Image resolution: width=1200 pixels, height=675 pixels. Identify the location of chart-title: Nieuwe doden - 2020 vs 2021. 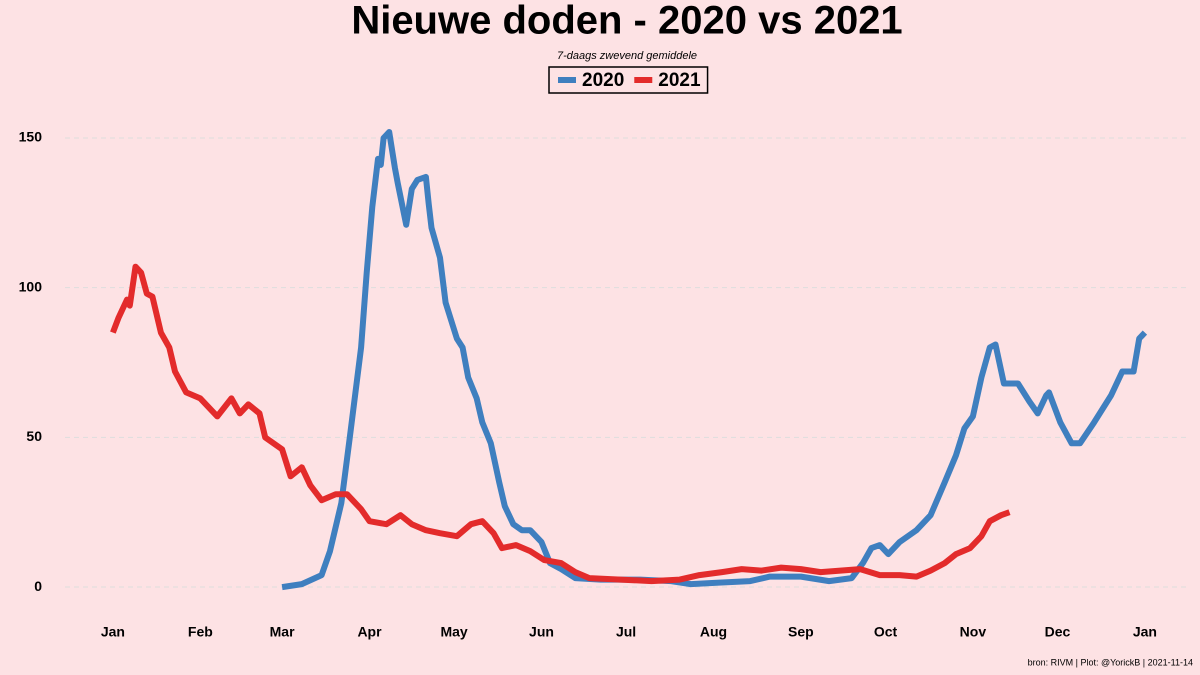
(626, 21).